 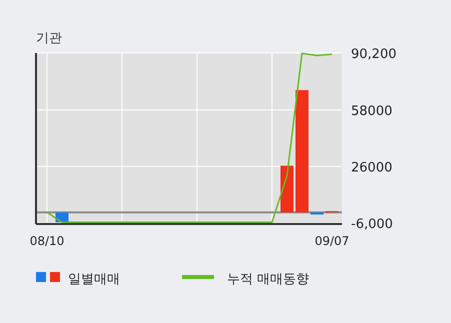 I want to click on legend-label: 일별매매, so click(x=94, y=279).